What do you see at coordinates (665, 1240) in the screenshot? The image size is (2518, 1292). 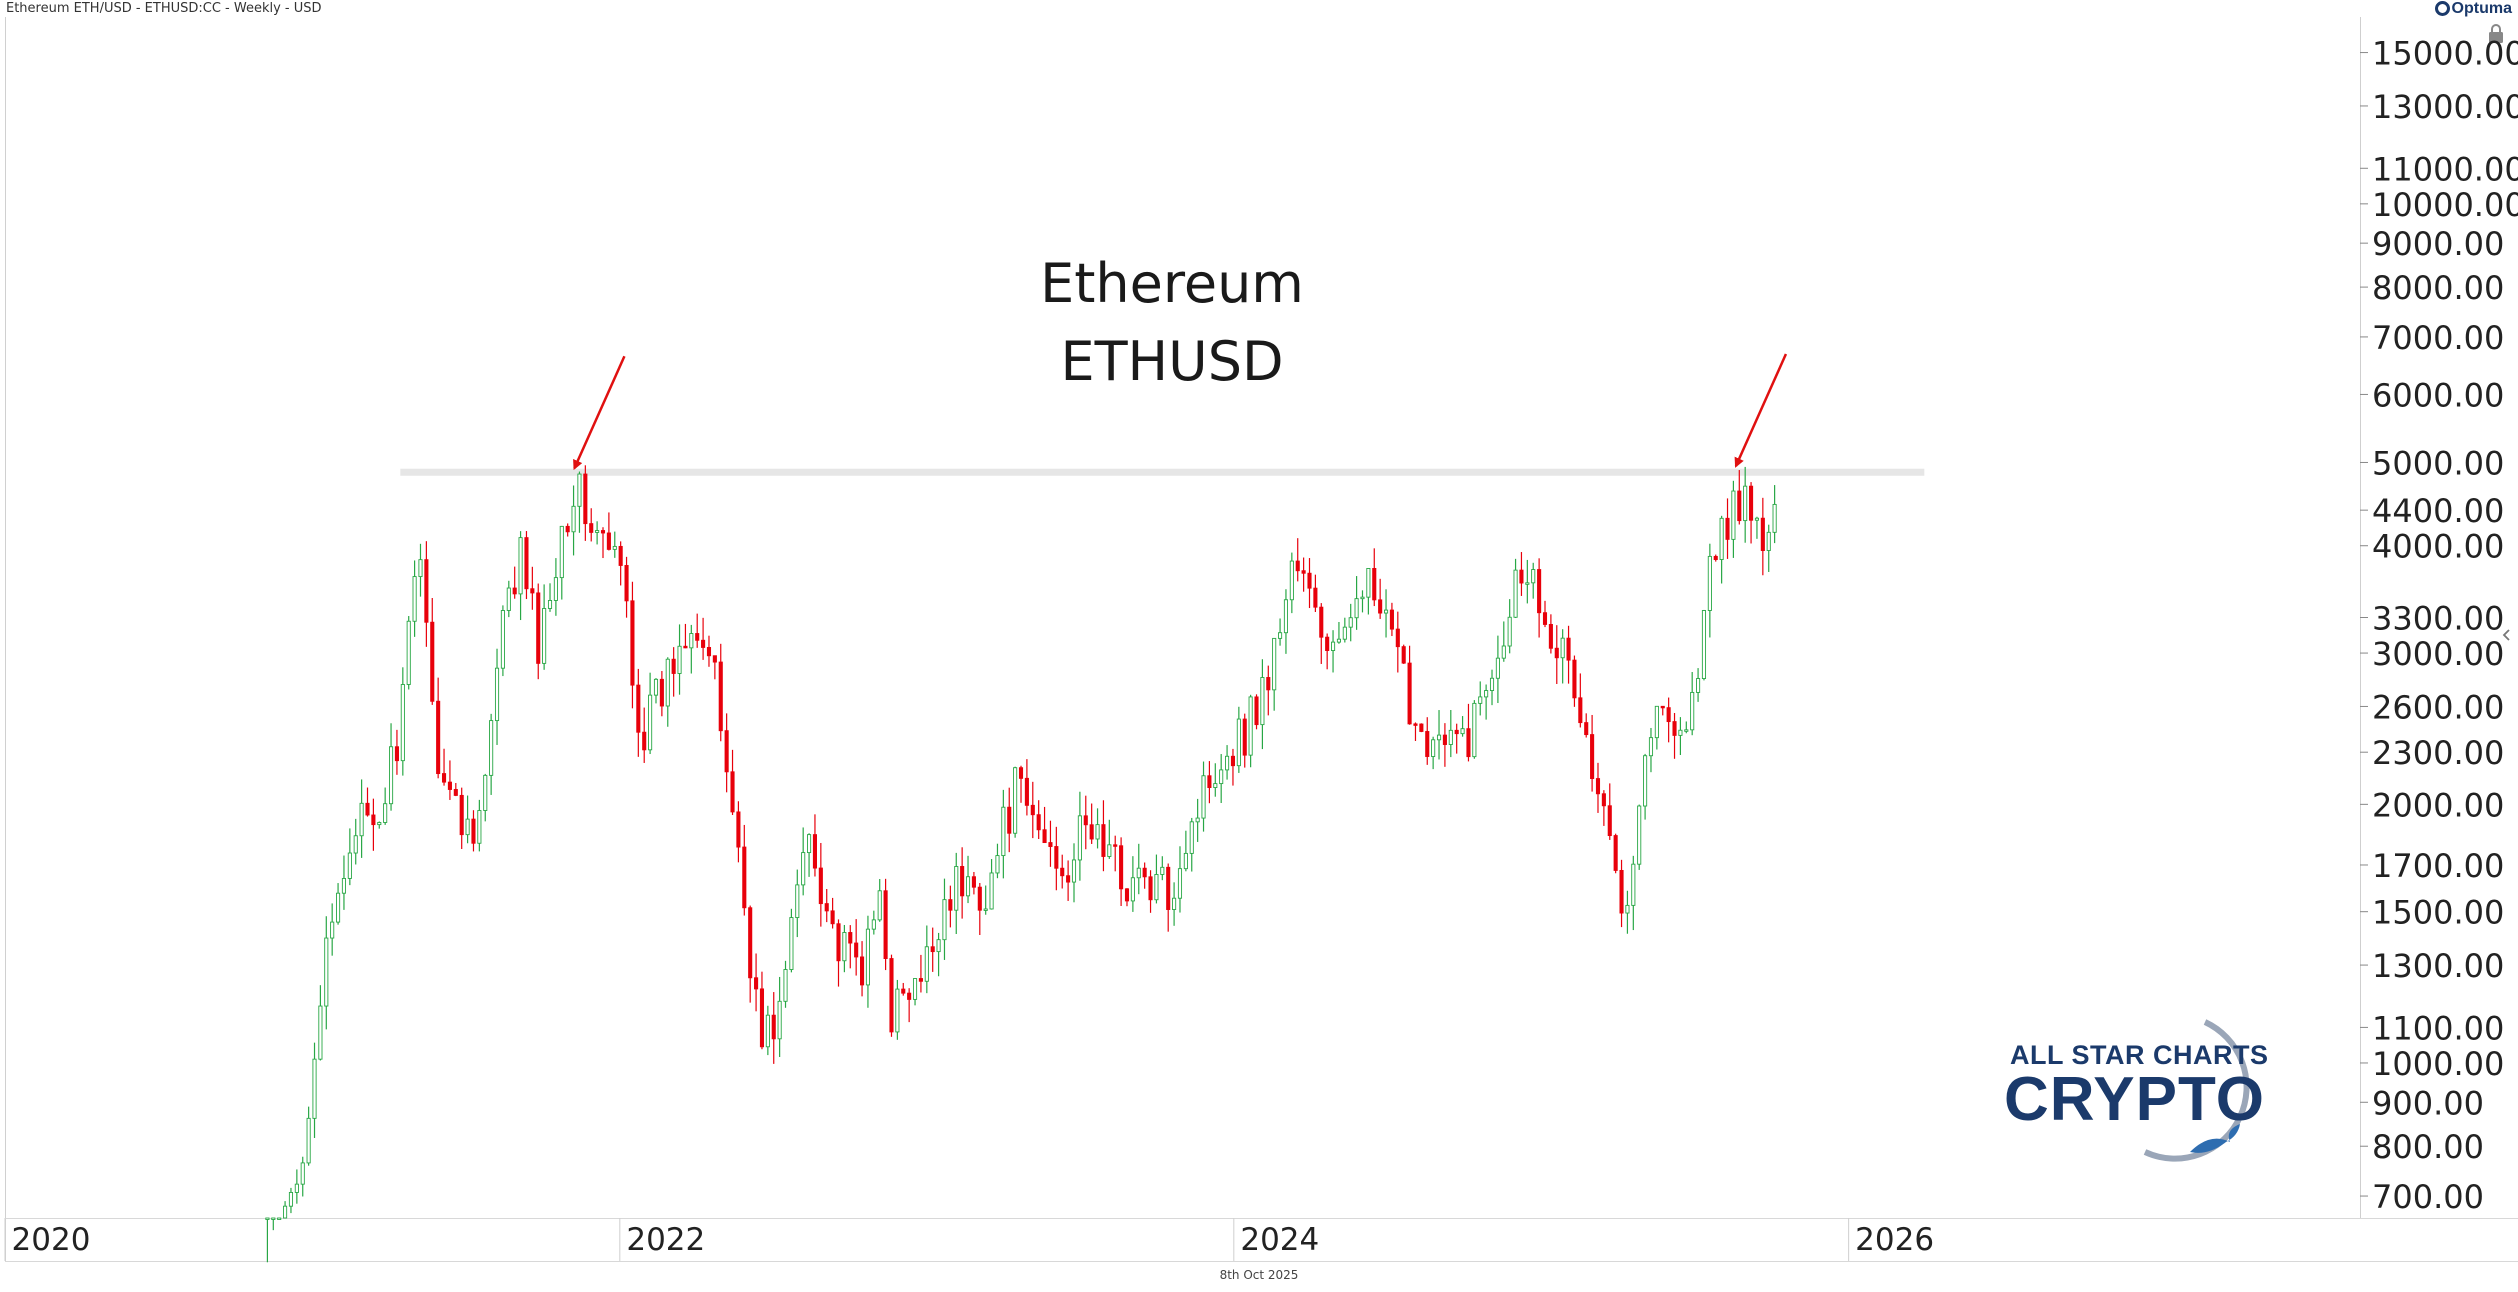 I see `x-tick-label: 2022` at bounding box center [665, 1240].